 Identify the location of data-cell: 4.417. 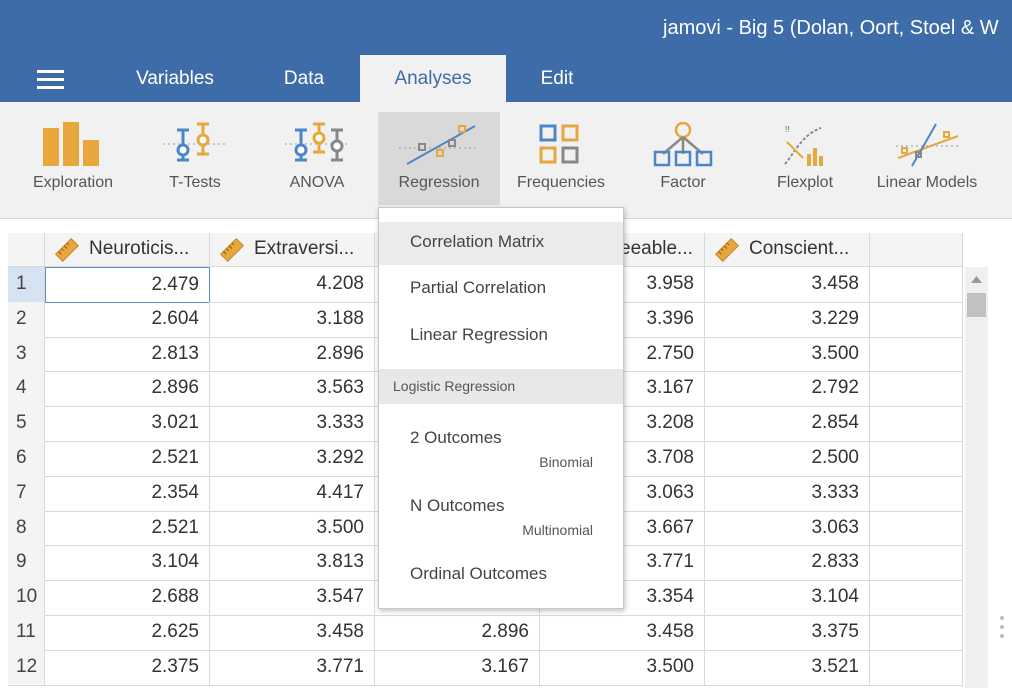
(292, 493).